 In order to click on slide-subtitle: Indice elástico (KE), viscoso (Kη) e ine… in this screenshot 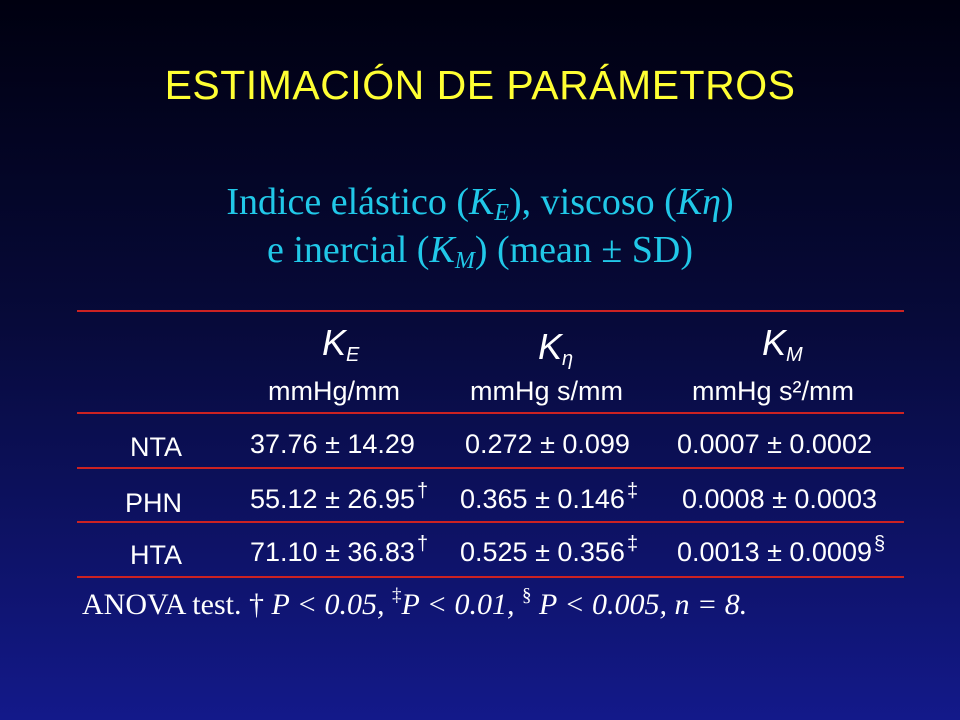, I will do `click(480, 226)`.